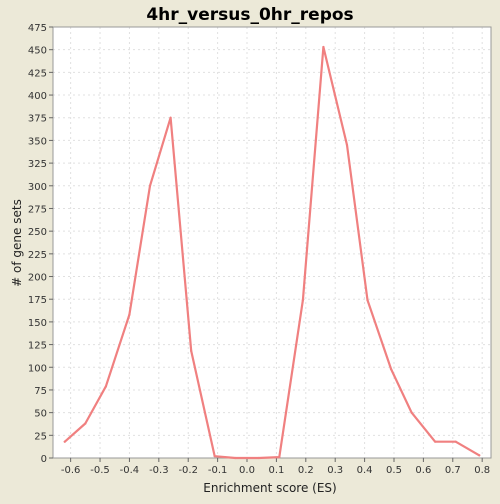 The image size is (500, 504). I want to click on y-tick-label: 50, so click(40, 414).